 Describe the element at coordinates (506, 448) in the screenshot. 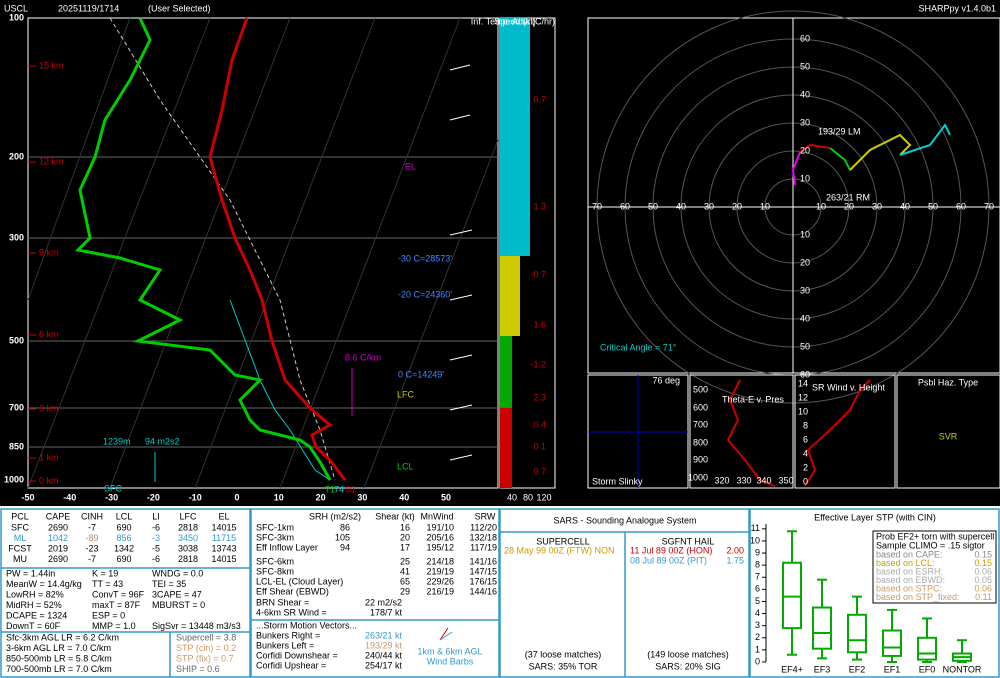

I see `speed-bar-sfc` at that location.